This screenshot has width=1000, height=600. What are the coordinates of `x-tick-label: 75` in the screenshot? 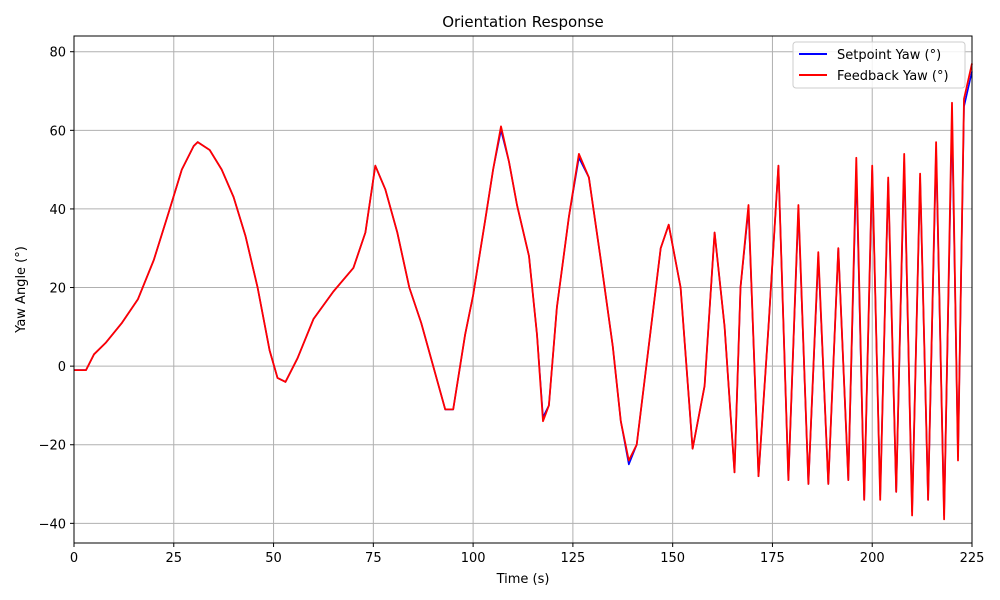 It's located at (373, 558).